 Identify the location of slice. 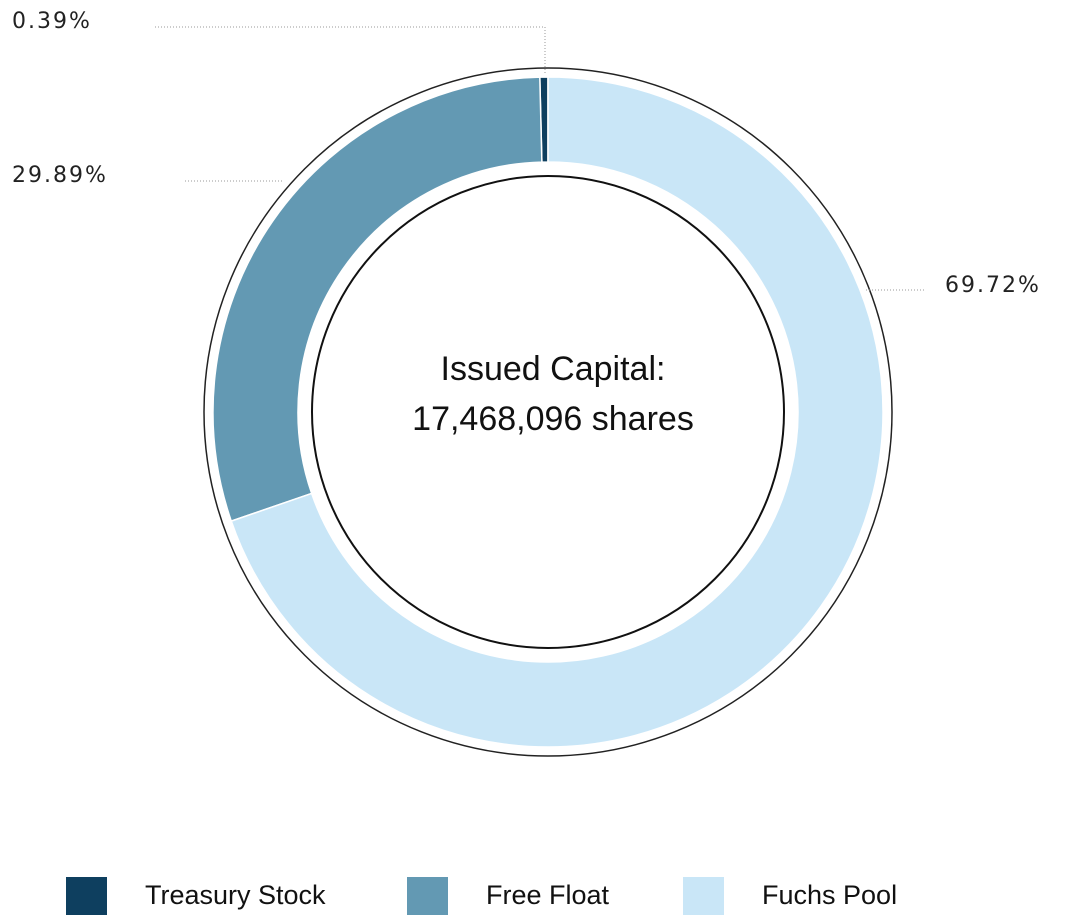
(377, 299).